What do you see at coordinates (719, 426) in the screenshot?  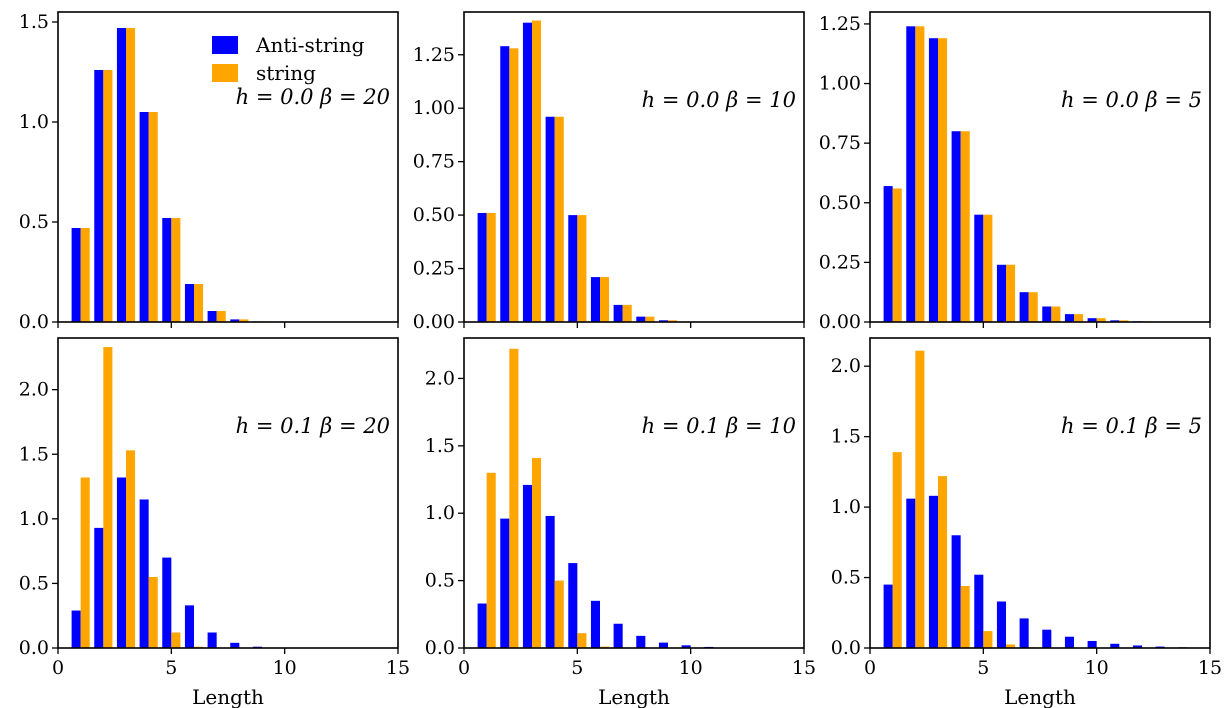 I see `panel-annotation: h = 0.1 β = 10` at bounding box center [719, 426].